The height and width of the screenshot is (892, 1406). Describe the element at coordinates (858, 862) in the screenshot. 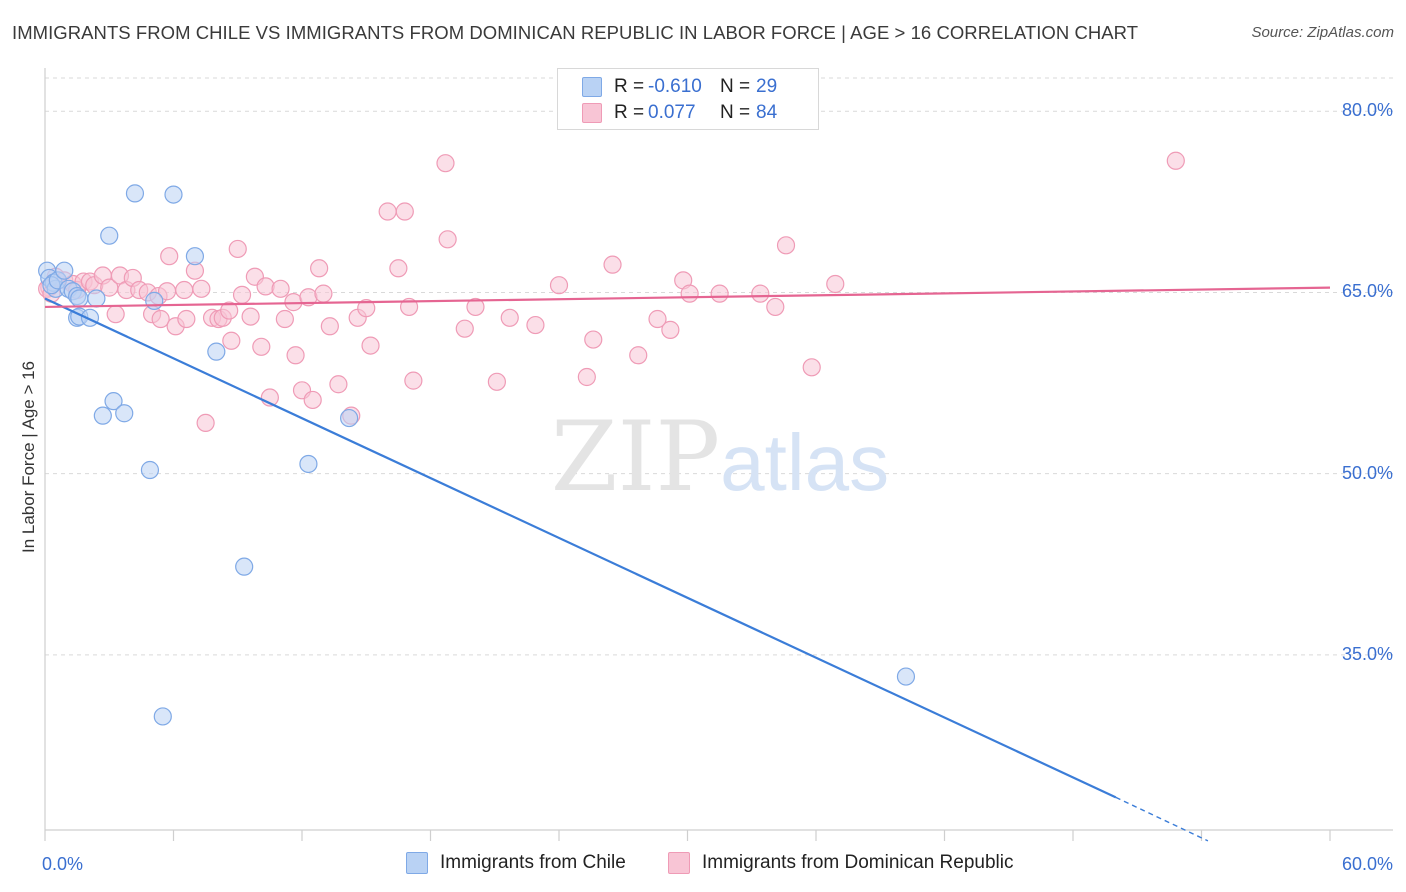

I see `legend-label-dominican-republic: Immigrants from Dominican Republic` at that location.